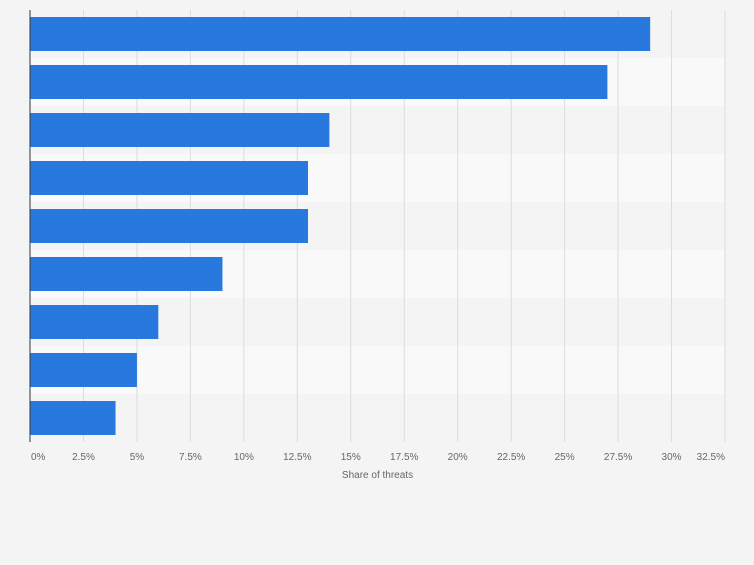 This screenshot has width=754, height=565. What do you see at coordinates (458, 457) in the screenshot?
I see `x-tick-label: 20%` at bounding box center [458, 457].